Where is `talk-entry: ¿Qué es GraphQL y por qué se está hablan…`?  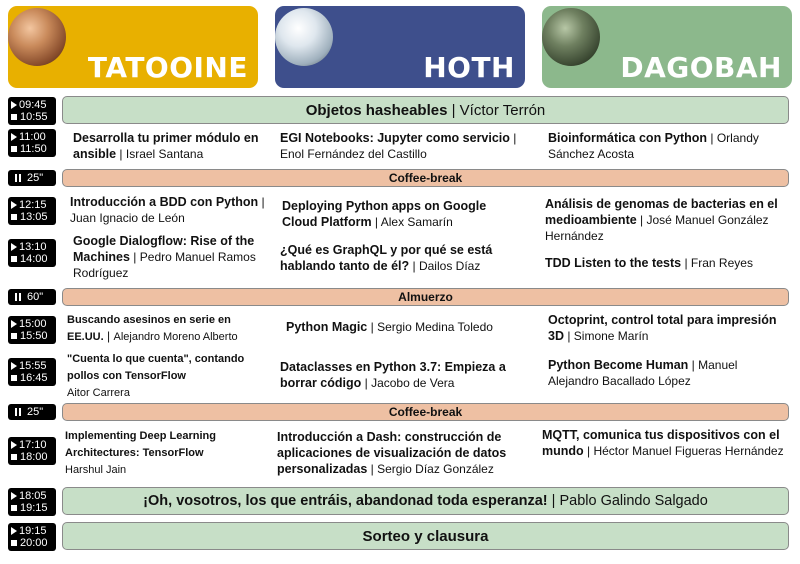
talk-entry: ¿Qué es GraphQL y por qué se está hablan… is located at coordinates (386, 258).